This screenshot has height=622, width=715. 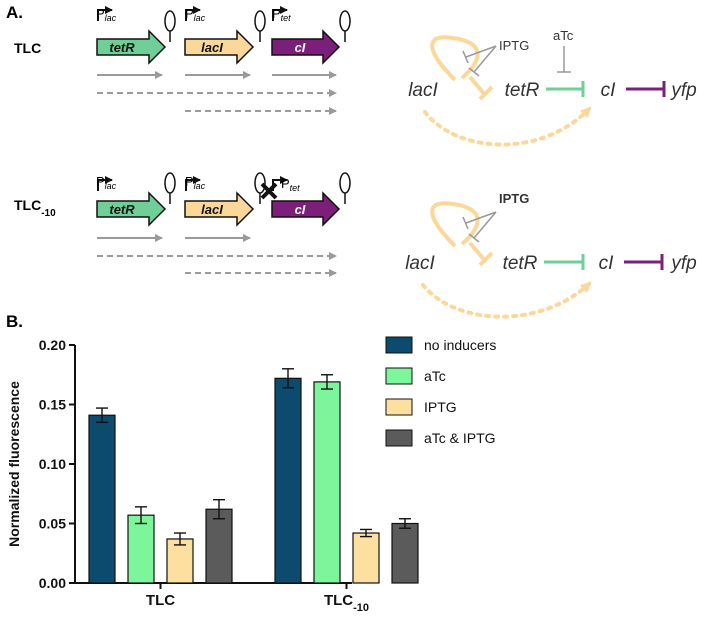 I want to click on panel-b-label: B., so click(x=14, y=321).